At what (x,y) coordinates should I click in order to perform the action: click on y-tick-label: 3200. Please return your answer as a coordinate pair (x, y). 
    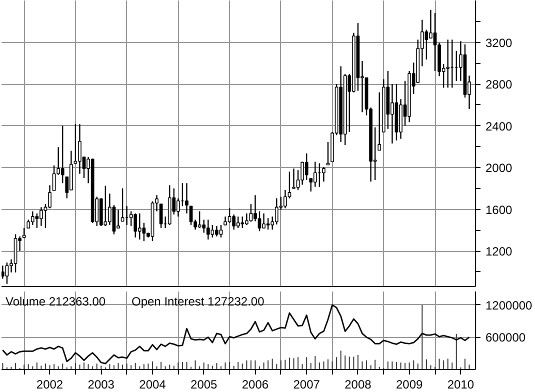
    Looking at the image, I should click on (499, 43).